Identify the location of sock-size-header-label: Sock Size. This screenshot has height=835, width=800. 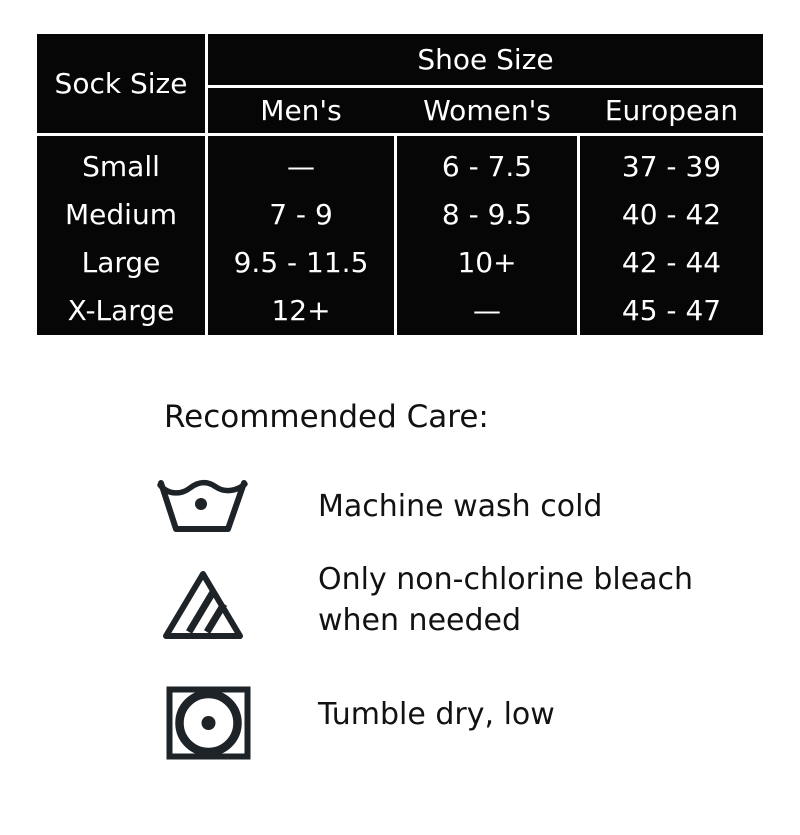
(121, 83).